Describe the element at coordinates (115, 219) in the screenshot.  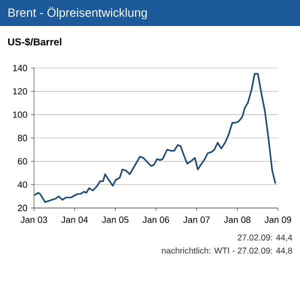
I see `x-tick-label: Jan 05` at that location.